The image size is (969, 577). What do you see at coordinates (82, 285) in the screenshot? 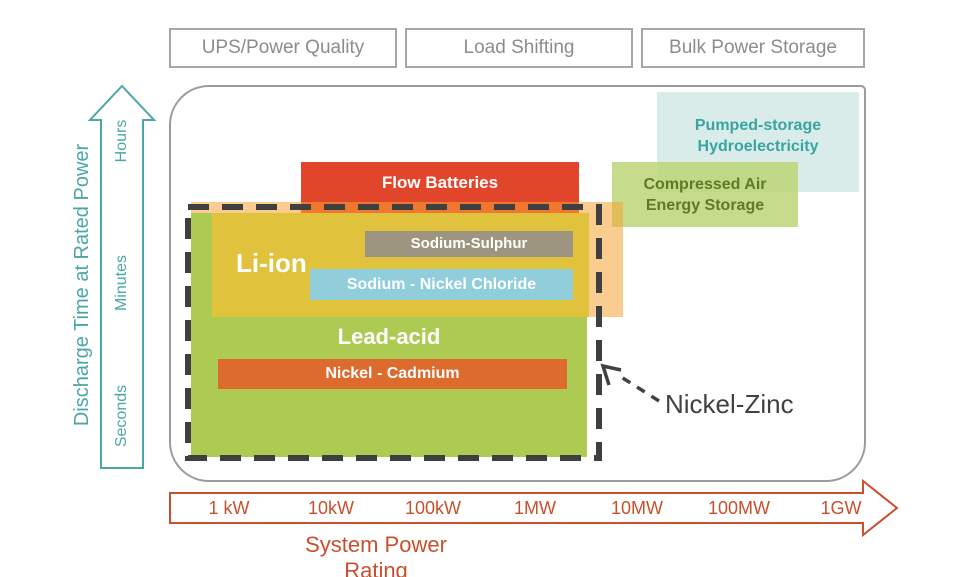
I see `y-axis-title: Discharge Time at Rated Power` at bounding box center [82, 285].